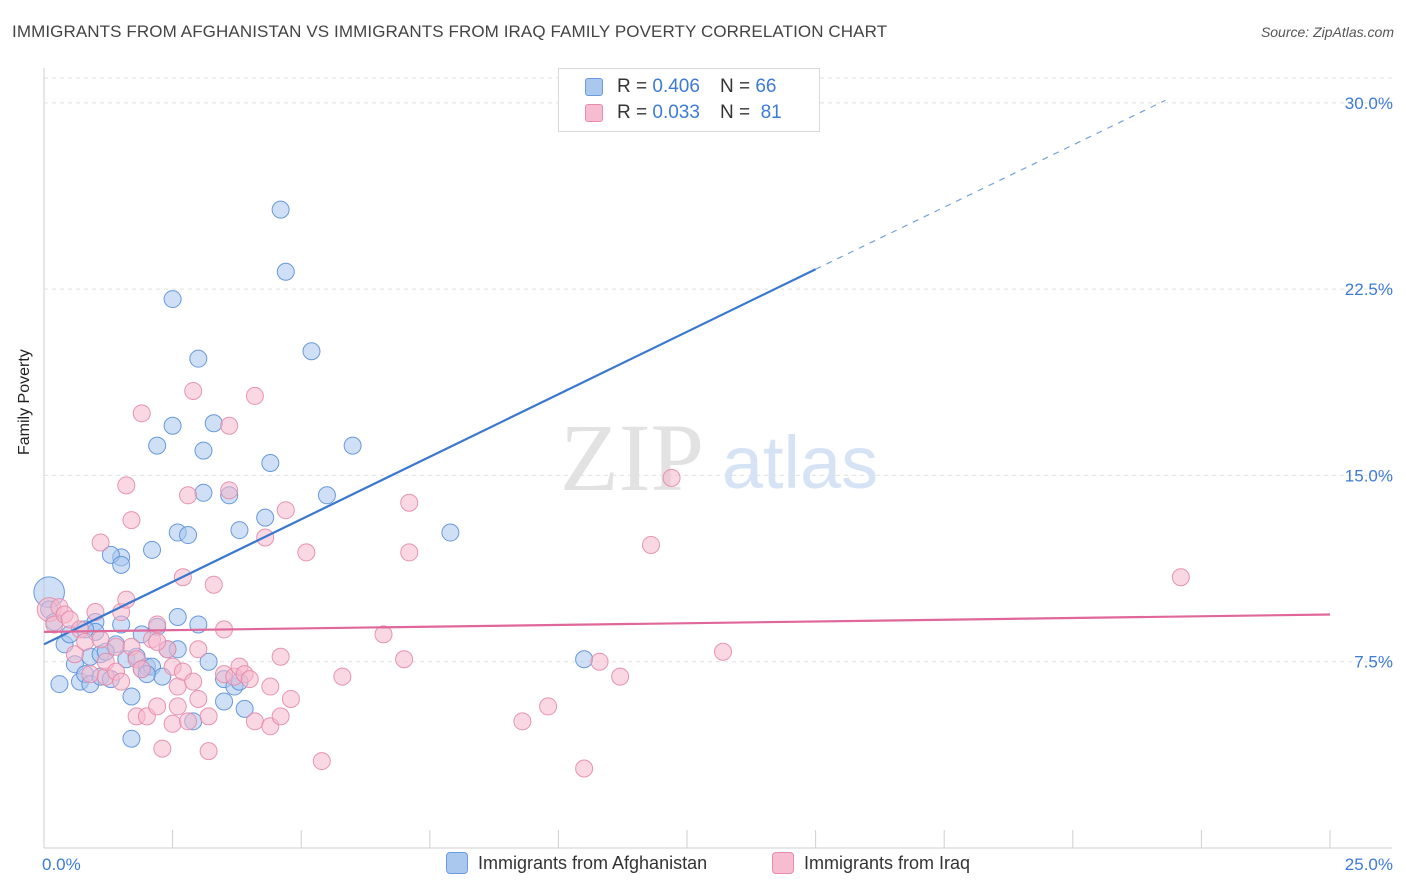 This screenshot has height=892, width=1406. Describe the element at coordinates (61, 864) in the screenshot. I see `x-tick-label: 0.0%` at that location.